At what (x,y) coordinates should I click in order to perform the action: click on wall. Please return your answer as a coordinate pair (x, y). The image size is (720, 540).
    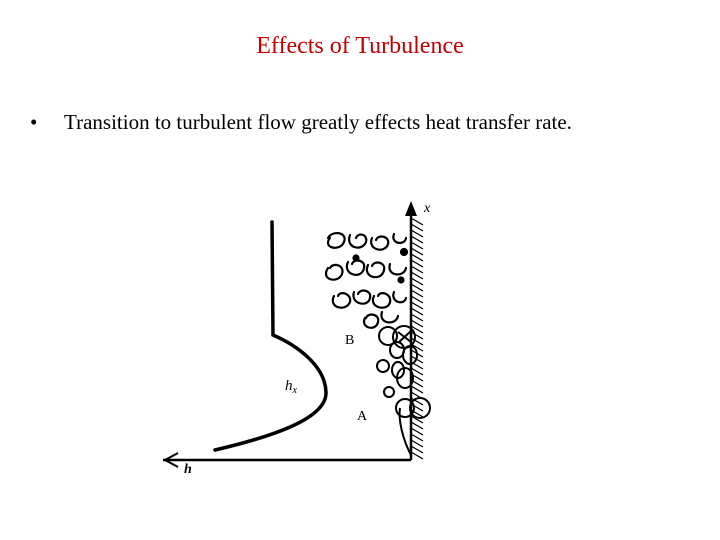
    Looking at the image, I should click on (416, 336).